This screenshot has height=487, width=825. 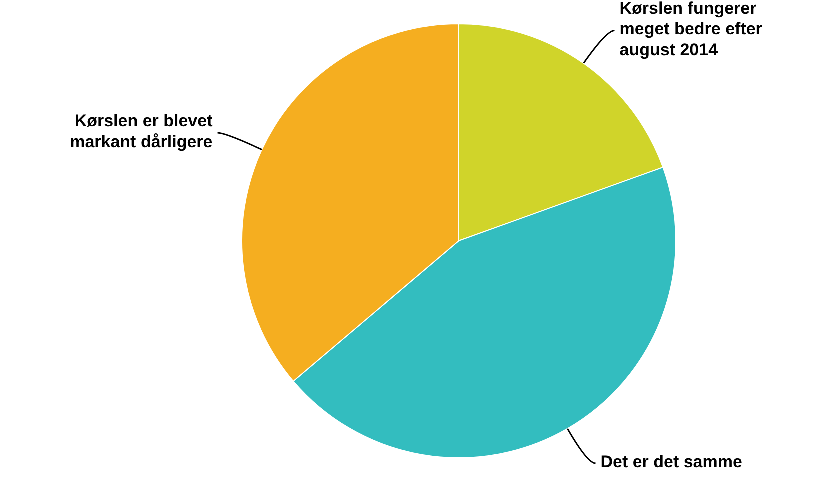 I want to click on slice-label: Kørslen er blevet markant dårligere, so click(x=142, y=132).